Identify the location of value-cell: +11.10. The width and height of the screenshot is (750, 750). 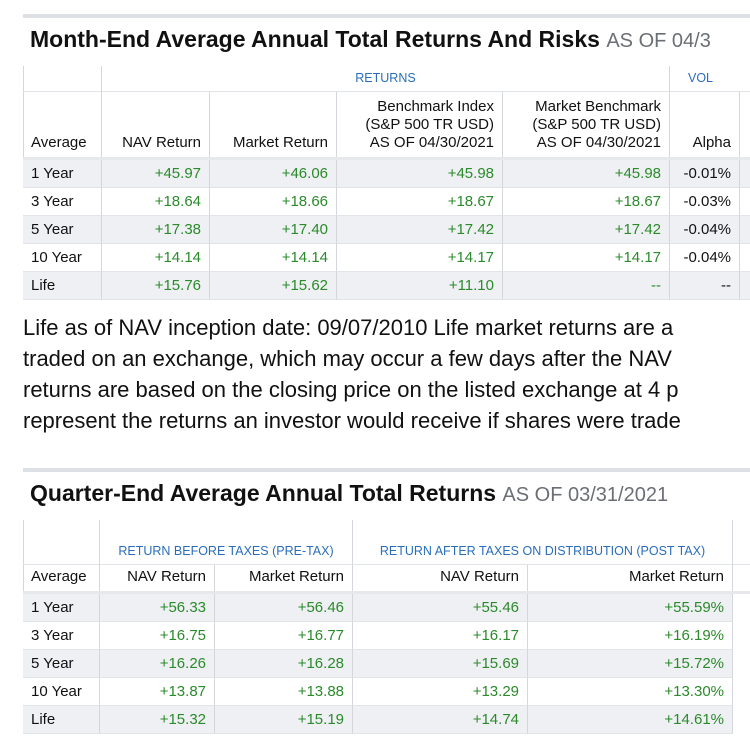
(420, 286).